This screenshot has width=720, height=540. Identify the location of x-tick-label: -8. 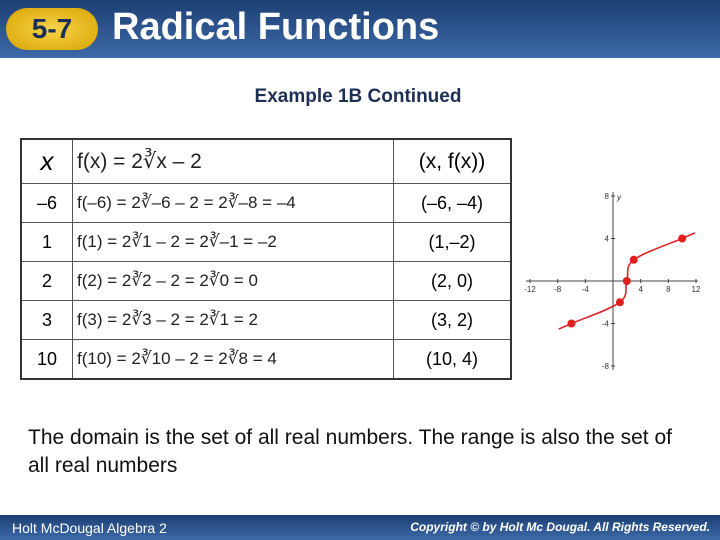
(558, 289).